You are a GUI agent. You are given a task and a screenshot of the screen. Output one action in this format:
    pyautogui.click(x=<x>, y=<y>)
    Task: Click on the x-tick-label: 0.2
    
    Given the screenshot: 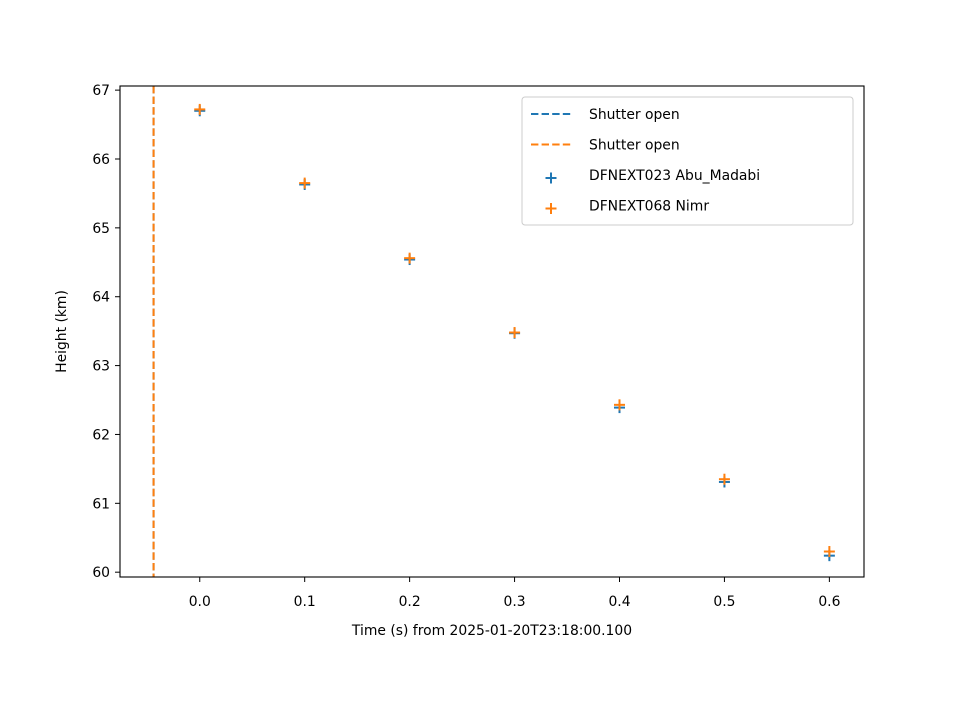 What is the action you would take?
    pyautogui.click(x=410, y=602)
    